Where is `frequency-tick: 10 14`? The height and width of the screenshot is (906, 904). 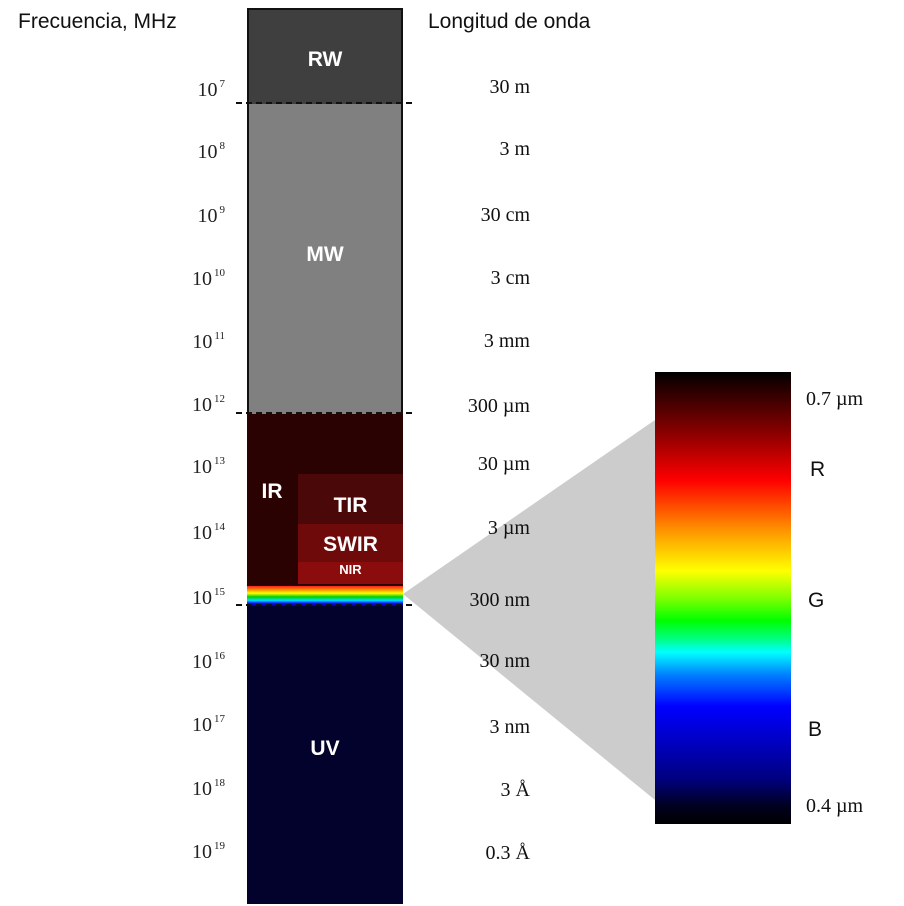 frequency-tick: 10 14 is located at coordinates (208, 532).